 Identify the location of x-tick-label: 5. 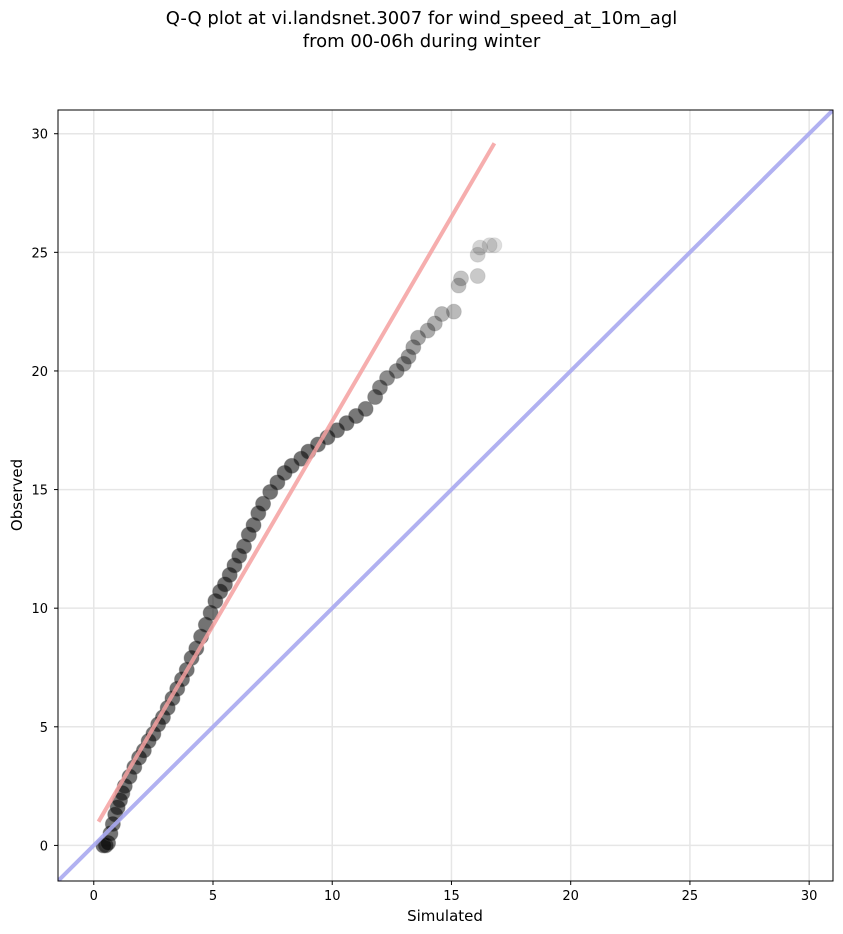
(213, 896).